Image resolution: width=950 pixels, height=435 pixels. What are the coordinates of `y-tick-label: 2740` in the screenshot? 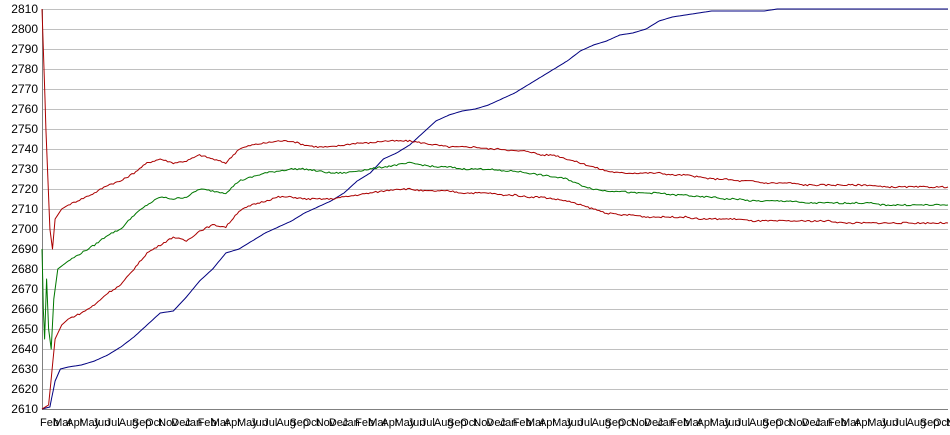 It's located at (24, 149).